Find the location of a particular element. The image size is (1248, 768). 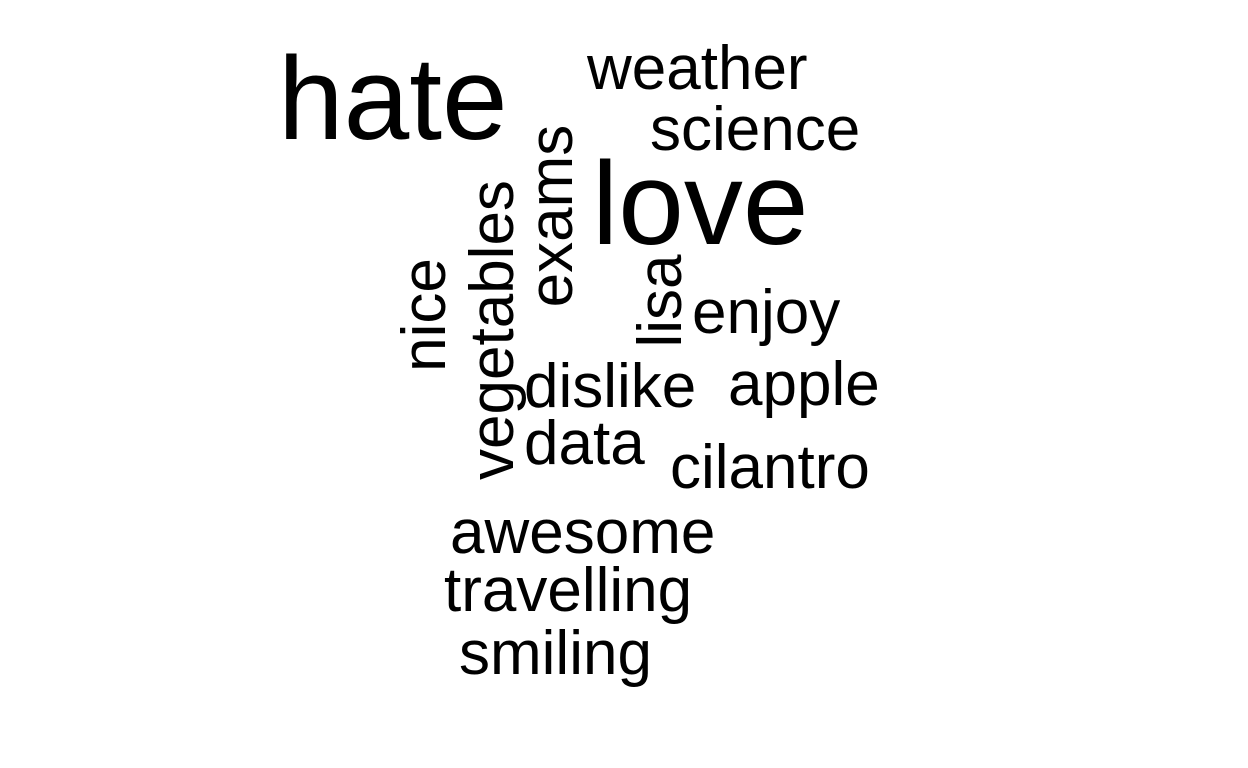

word-hate: hate is located at coordinates (393, 99).